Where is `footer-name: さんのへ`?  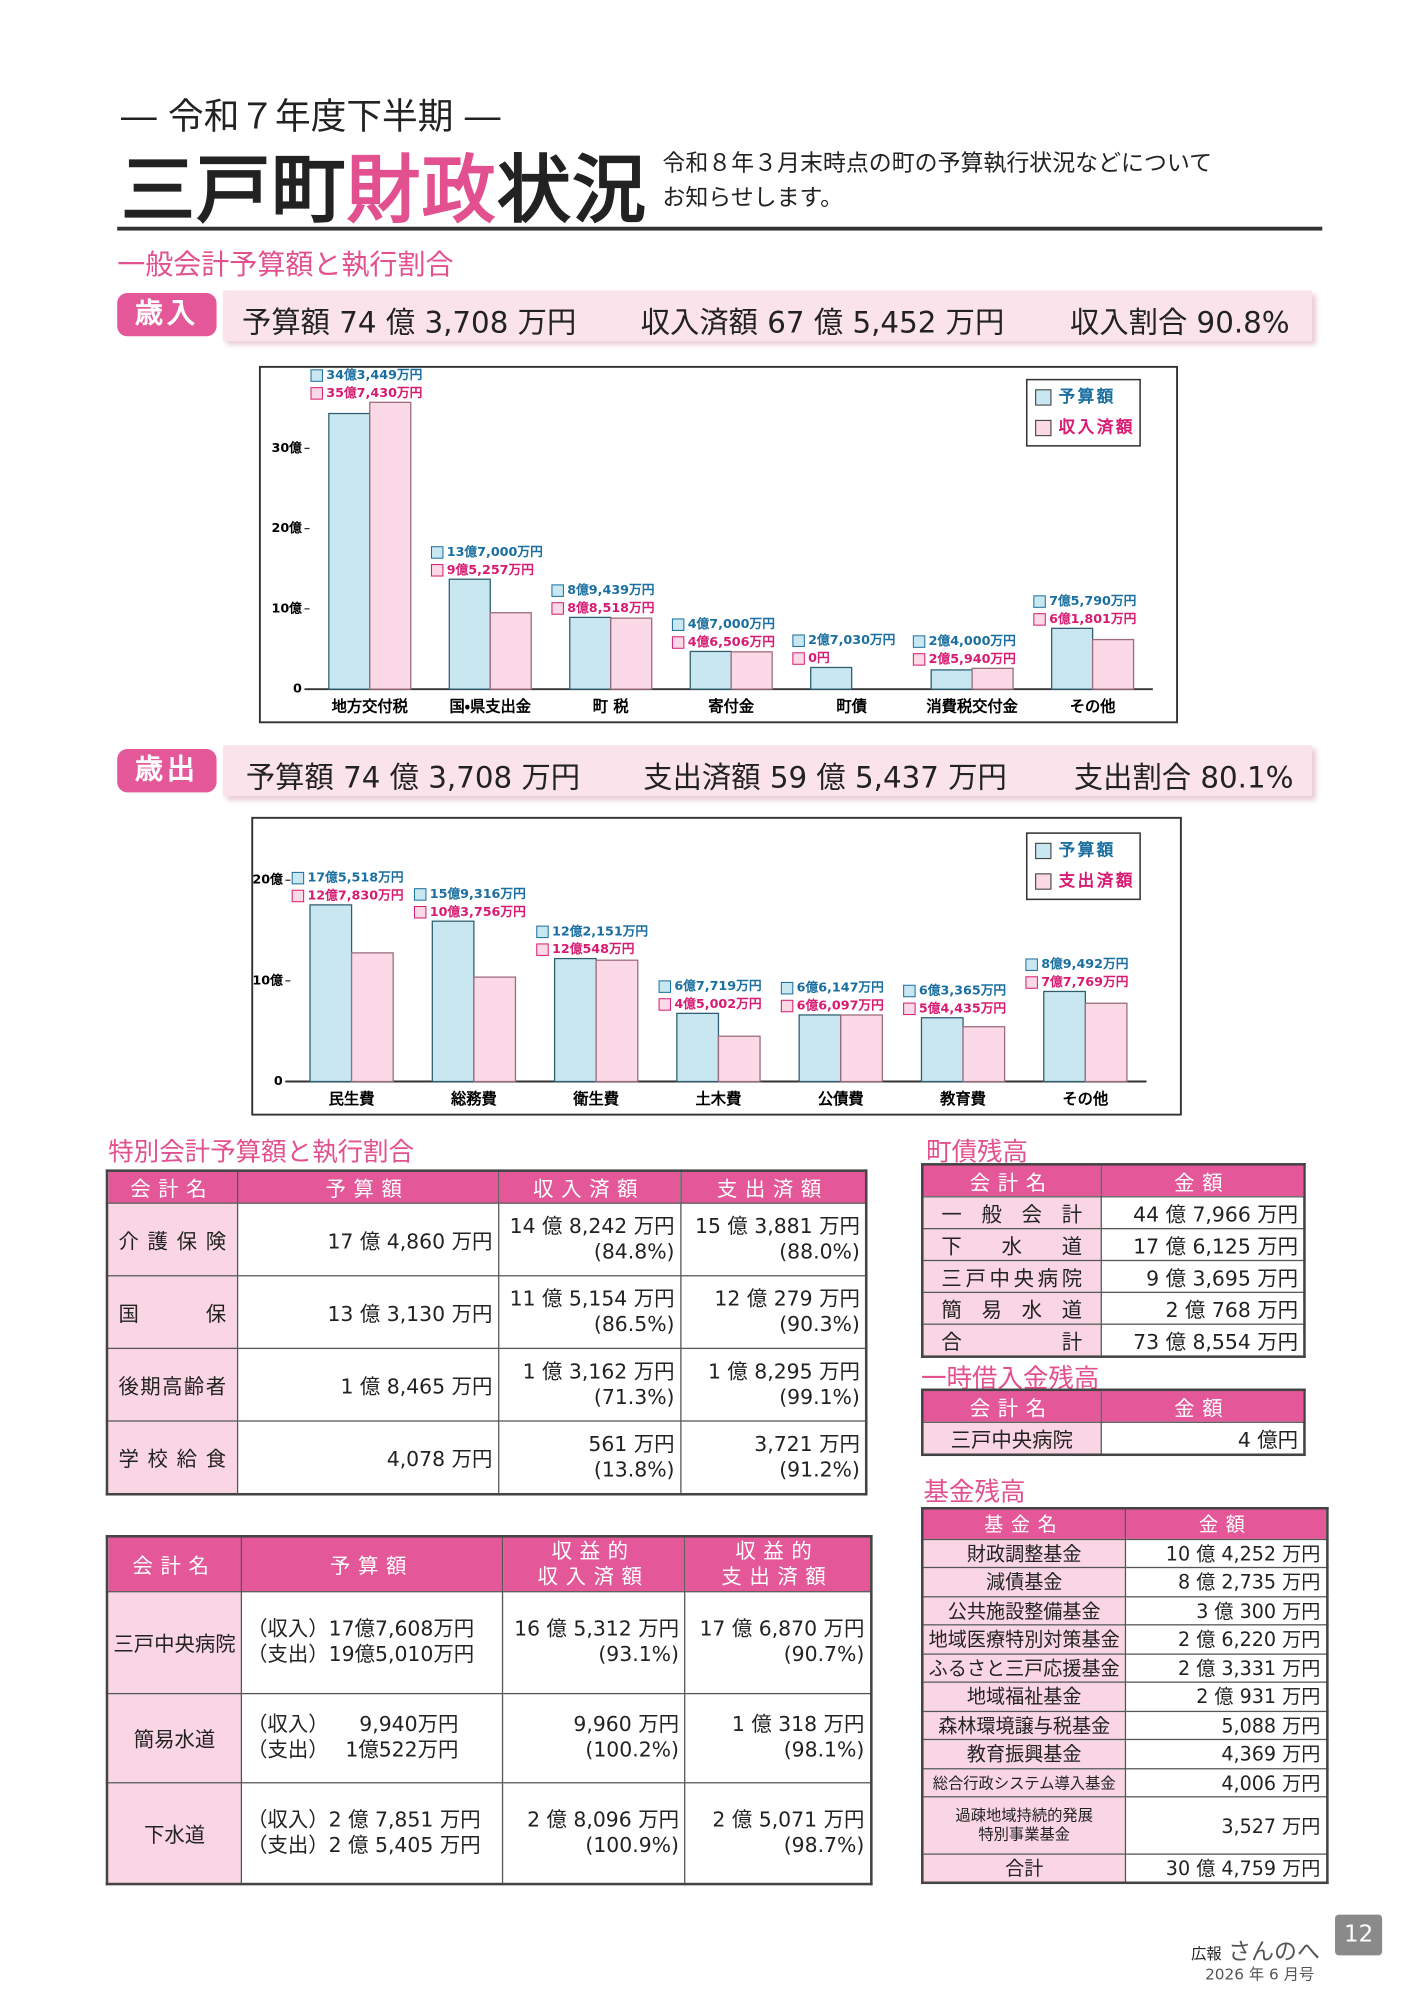 footer-name: さんのへ is located at coordinates (1274, 1952).